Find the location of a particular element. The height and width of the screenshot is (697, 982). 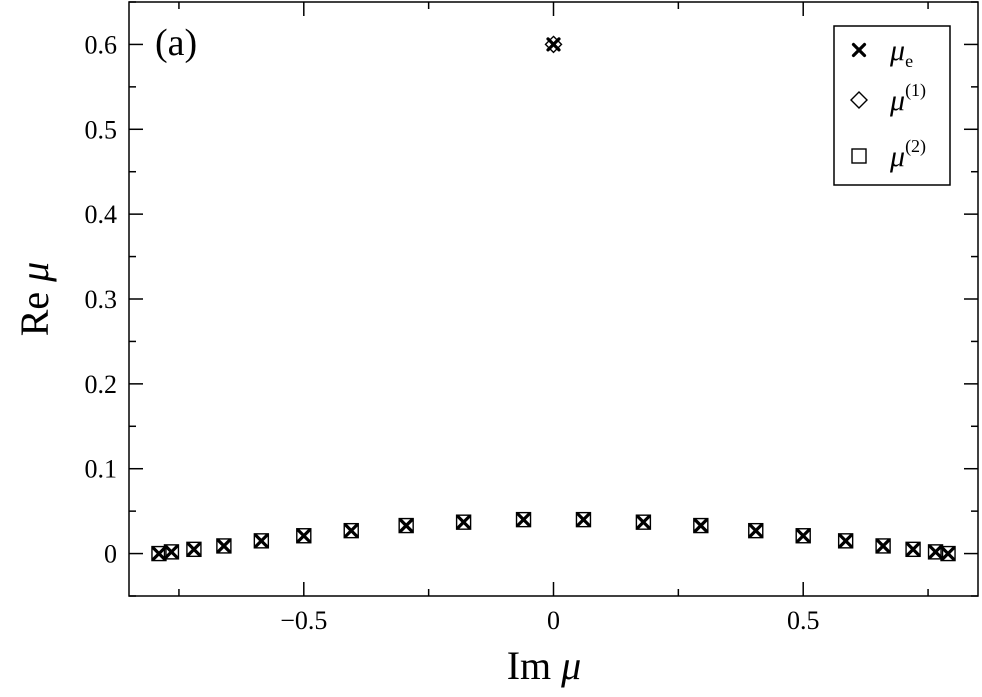

legend-entries: μe μ(1) μ(2) is located at coordinates (888, 103).